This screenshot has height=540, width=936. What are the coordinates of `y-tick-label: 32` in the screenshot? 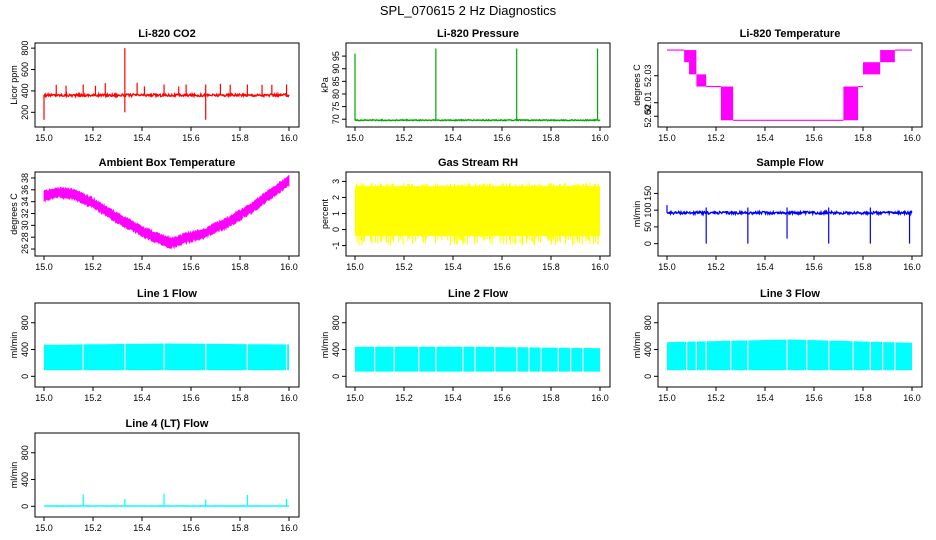 It's located at (25, 213).